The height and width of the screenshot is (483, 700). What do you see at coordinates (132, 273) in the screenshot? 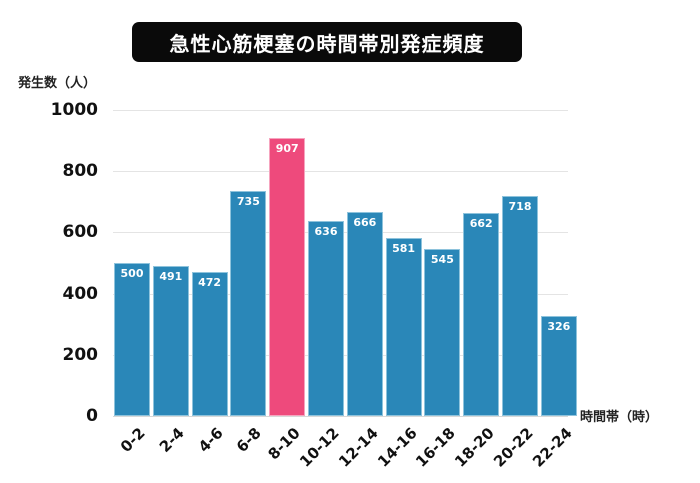
I see `bar-value-label: 500` at bounding box center [132, 273].